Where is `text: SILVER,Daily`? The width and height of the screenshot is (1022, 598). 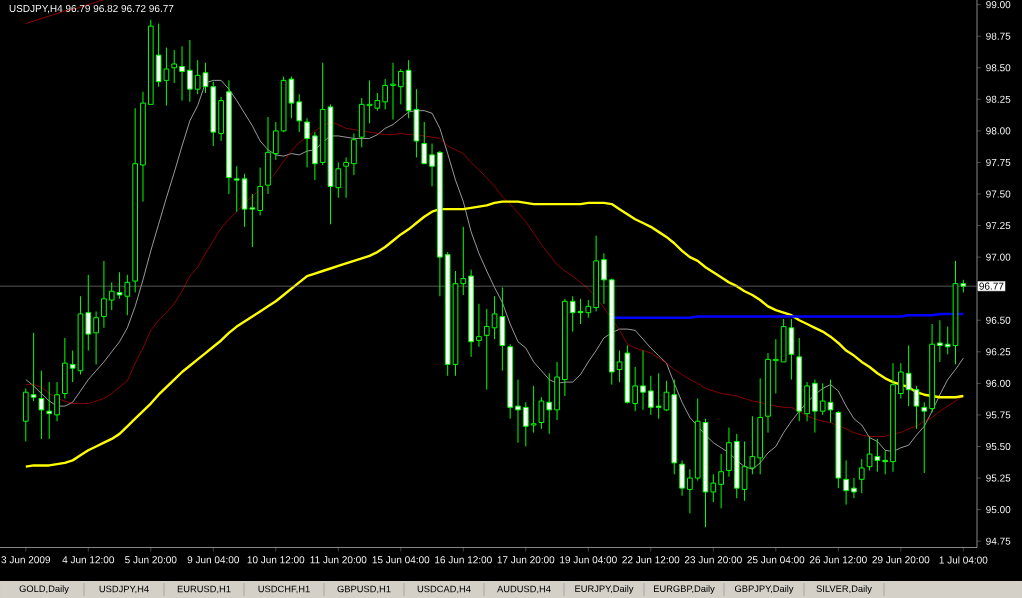
text: SILVER,Daily is located at coordinates (844, 589).